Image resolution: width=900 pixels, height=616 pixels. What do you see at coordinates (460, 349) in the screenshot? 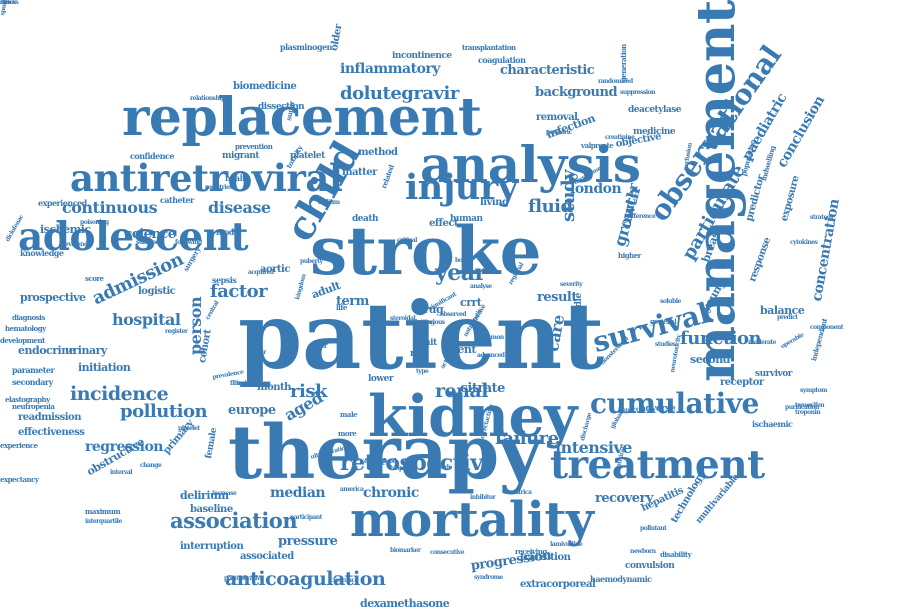
I see `cloud-word: event` at bounding box center [460, 349].